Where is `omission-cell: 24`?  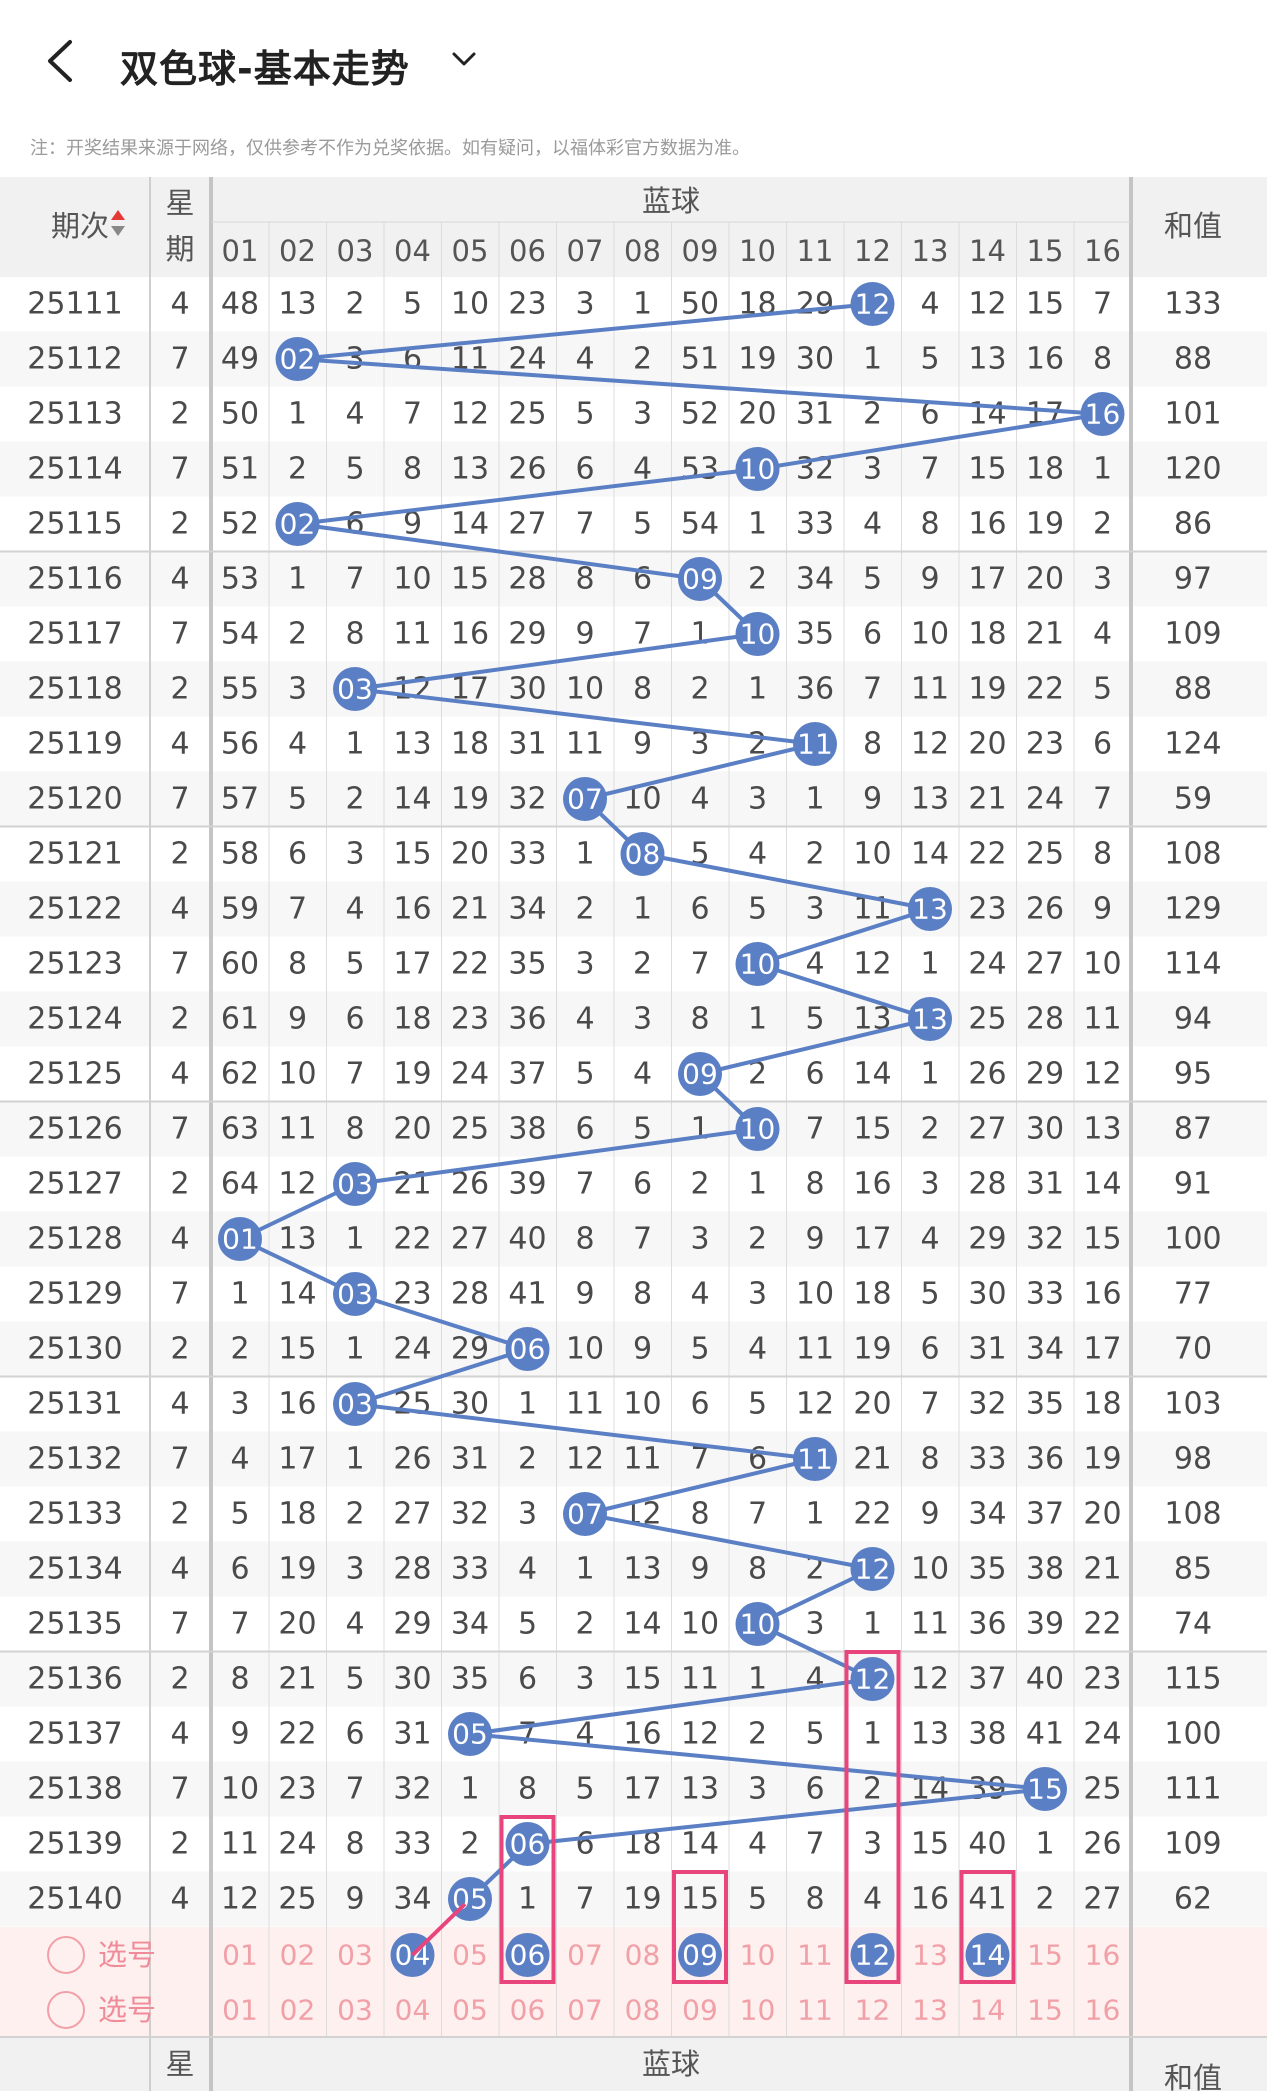 omission-cell: 24 is located at coordinates (470, 1074).